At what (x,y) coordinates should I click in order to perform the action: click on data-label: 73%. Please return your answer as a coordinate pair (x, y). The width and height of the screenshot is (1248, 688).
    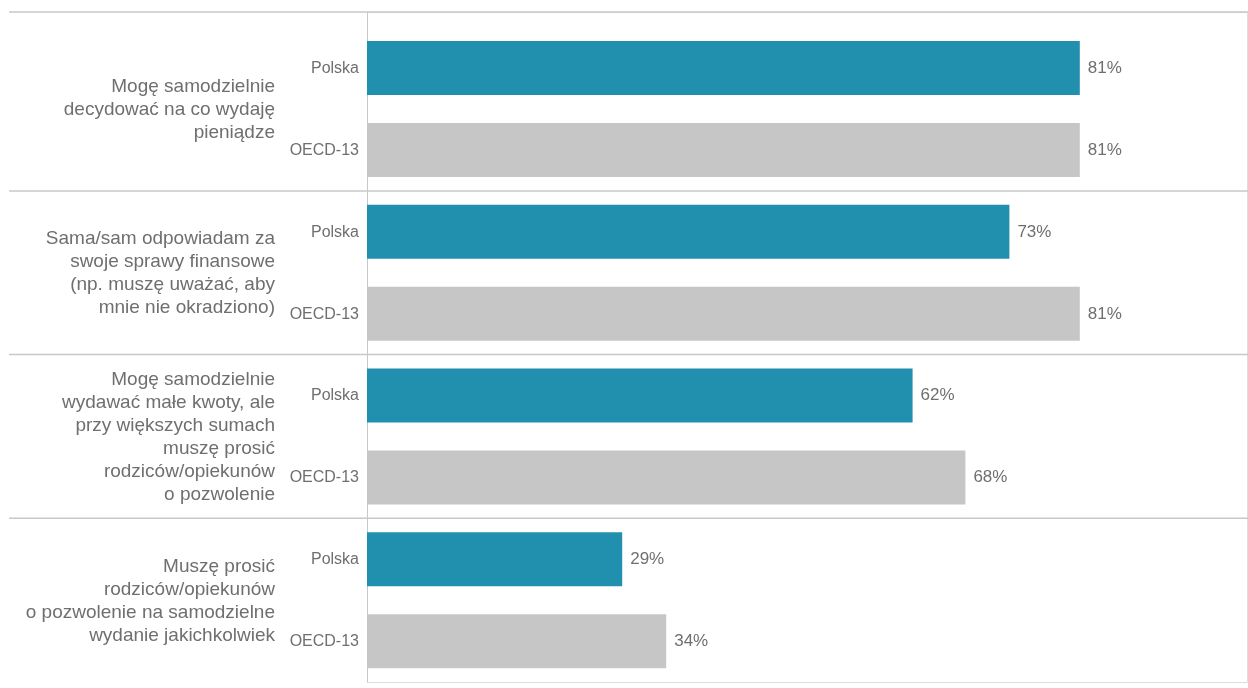
    Looking at the image, I should click on (1034, 231).